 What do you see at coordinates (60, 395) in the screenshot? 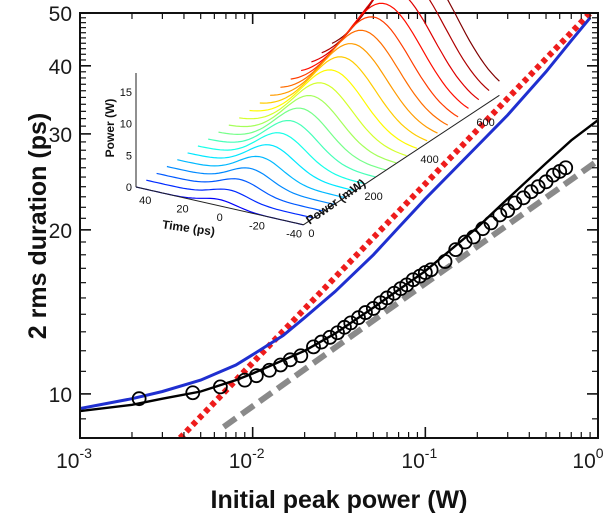
I see `y-tick-label: 10` at bounding box center [60, 395].